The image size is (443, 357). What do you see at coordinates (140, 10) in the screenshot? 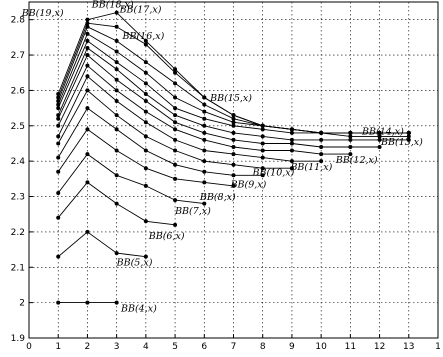
I see `series-label: BB(17,x)` at bounding box center [140, 10].